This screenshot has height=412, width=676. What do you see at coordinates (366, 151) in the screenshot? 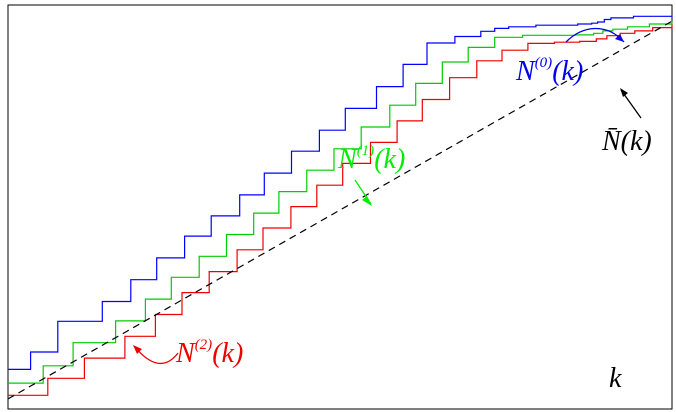
I see `label-n1-sup: (1)` at bounding box center [366, 151].